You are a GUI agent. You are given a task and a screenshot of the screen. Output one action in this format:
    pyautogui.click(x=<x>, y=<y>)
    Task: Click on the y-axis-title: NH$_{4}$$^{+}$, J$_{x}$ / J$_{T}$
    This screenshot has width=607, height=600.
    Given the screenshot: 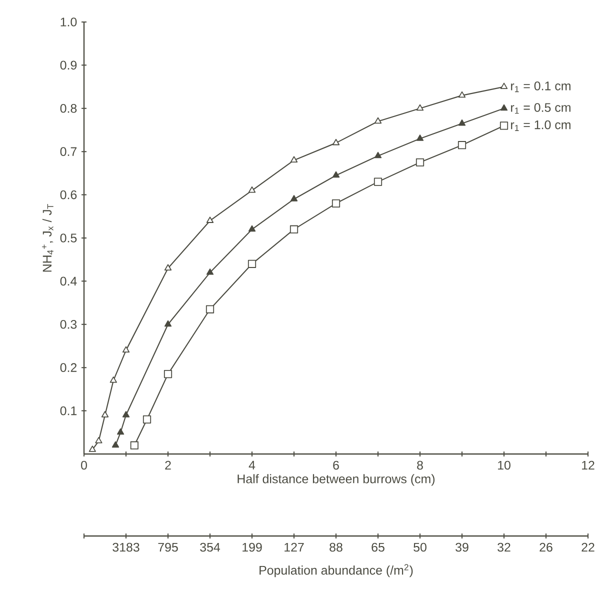 What is the action you would take?
    pyautogui.click(x=48, y=238)
    